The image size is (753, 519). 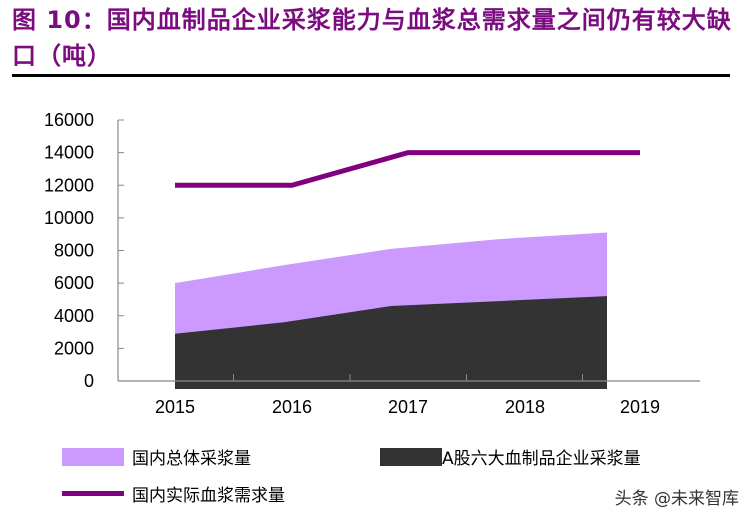 I want to click on x-tick-label: 2015, so click(x=175, y=407).